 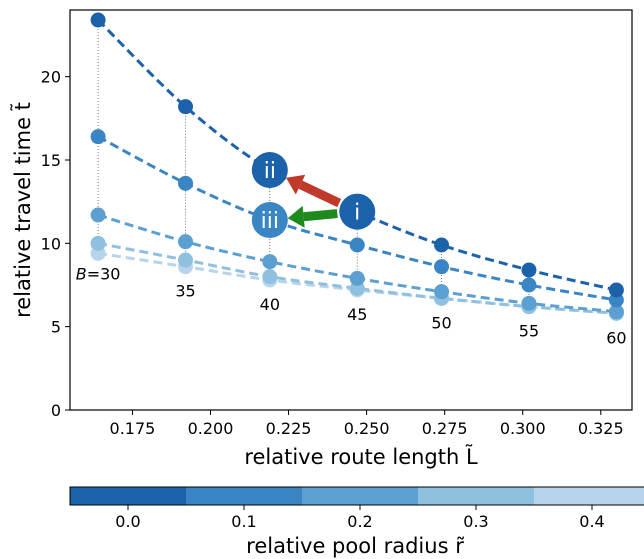 What do you see at coordinates (51, 77) in the screenshot?
I see `y-tick-label: 20` at bounding box center [51, 77].